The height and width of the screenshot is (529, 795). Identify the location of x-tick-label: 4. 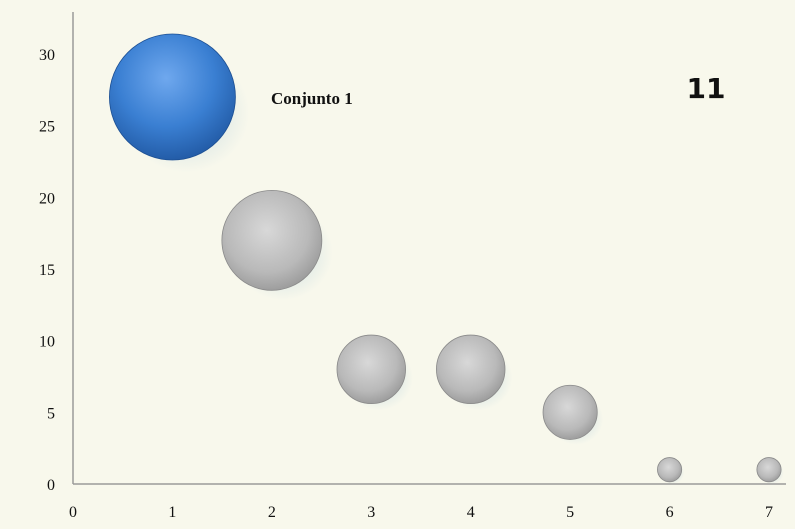
(471, 512).